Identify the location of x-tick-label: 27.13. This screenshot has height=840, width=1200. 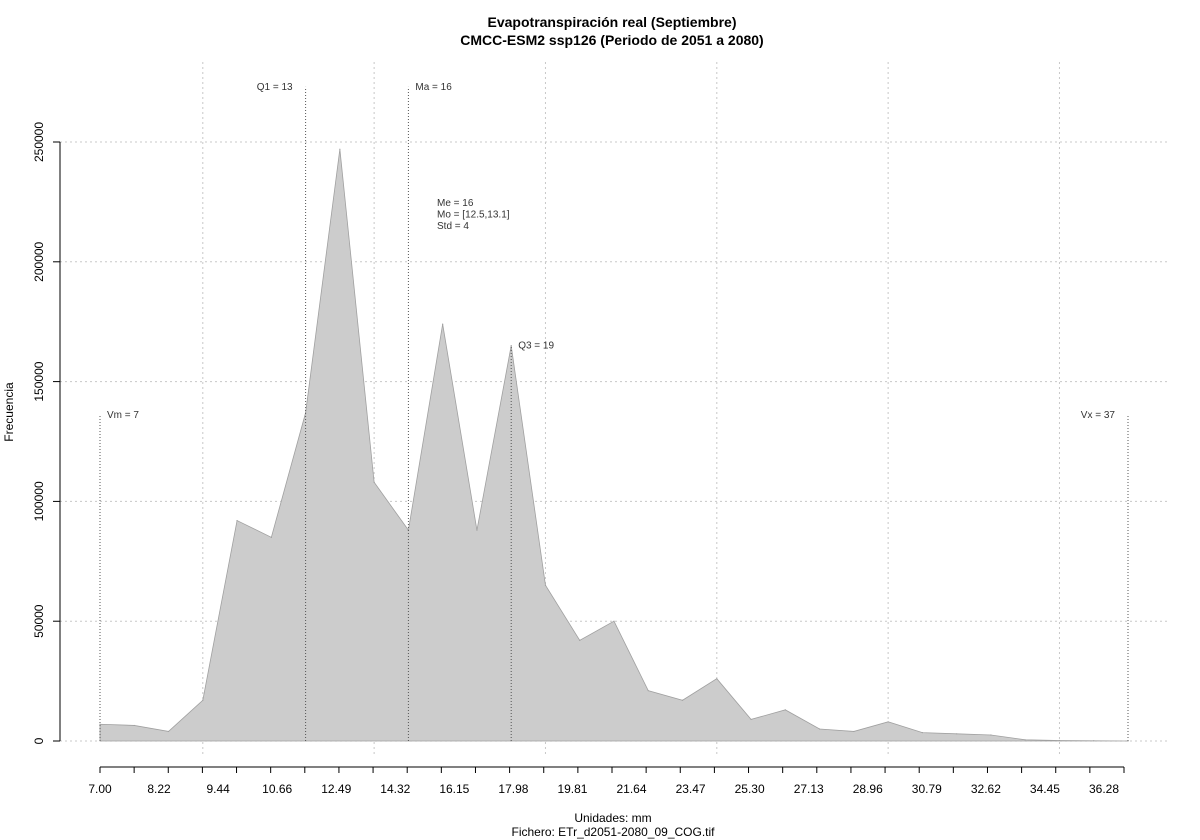
(809, 789).